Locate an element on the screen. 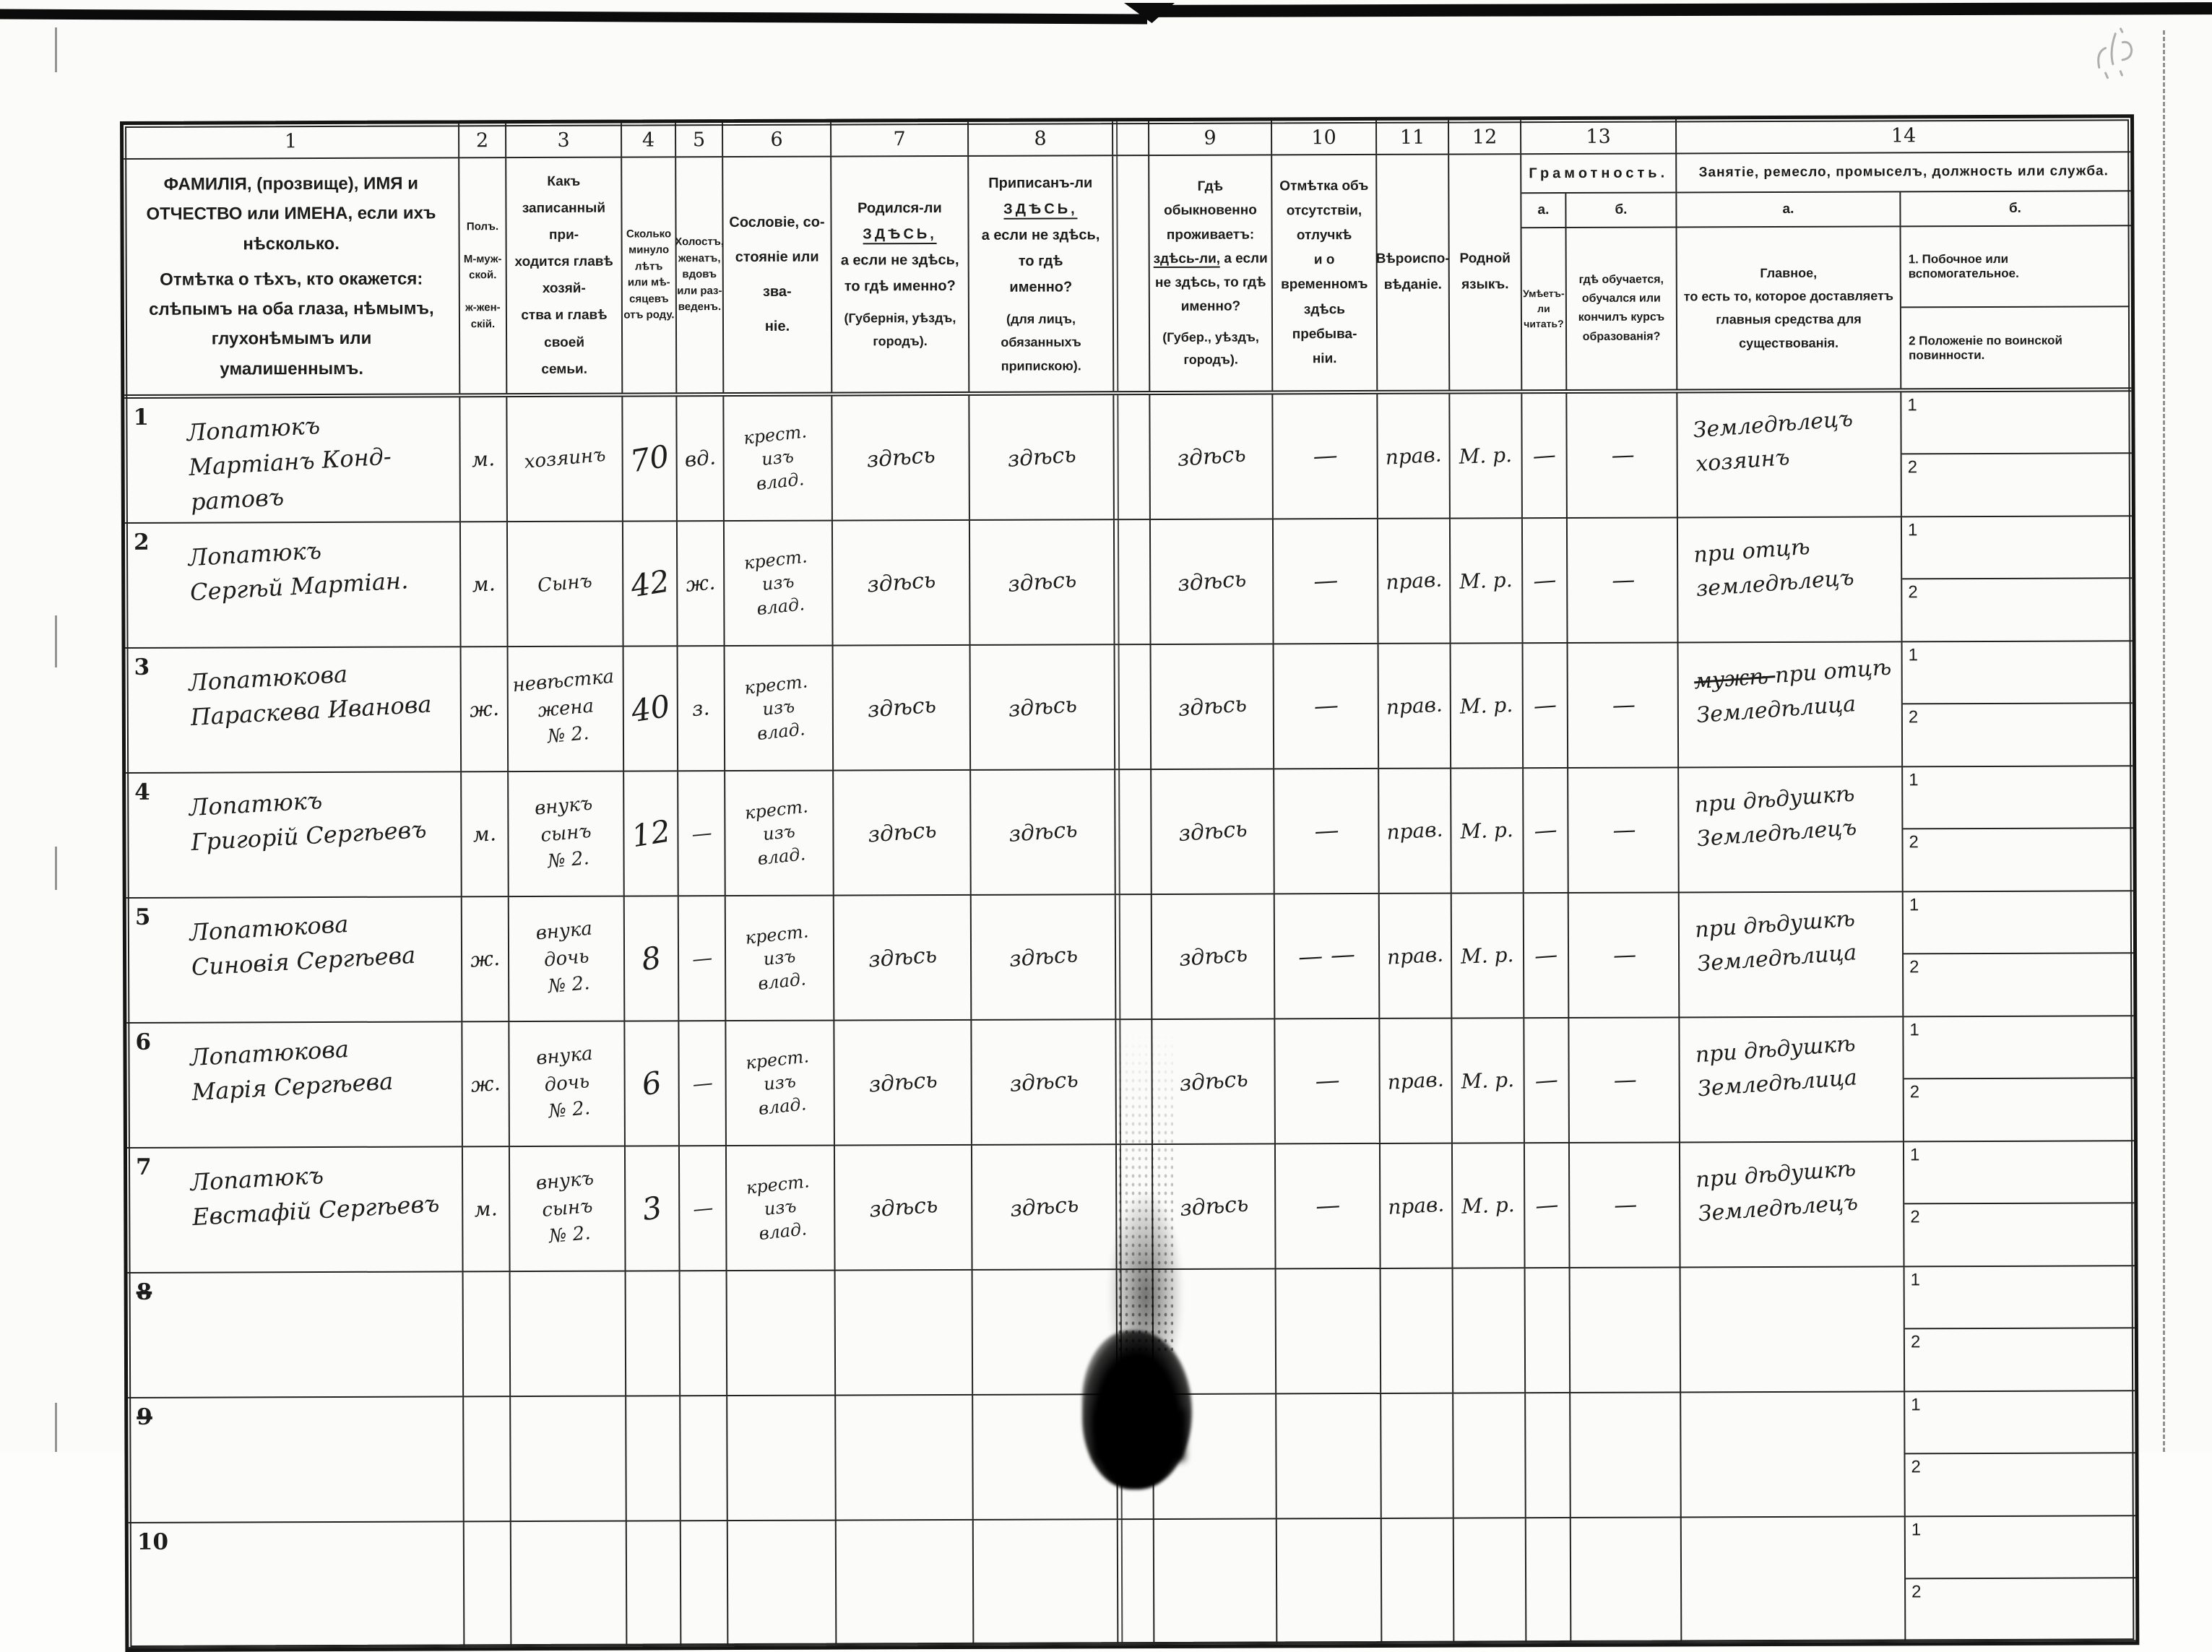  sex-cell: ж. is located at coordinates (486, 959).